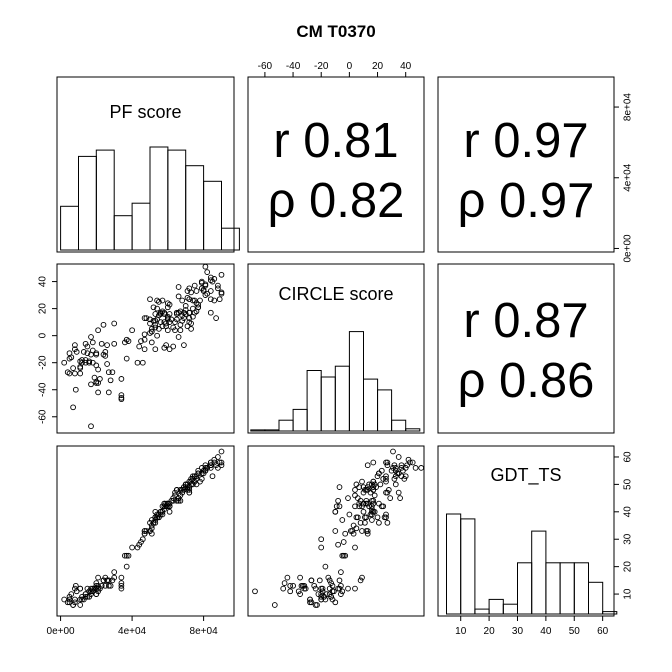 This screenshot has height=672, width=672. What do you see at coordinates (406, 66) in the screenshot?
I see `tick-label: 40` at bounding box center [406, 66].